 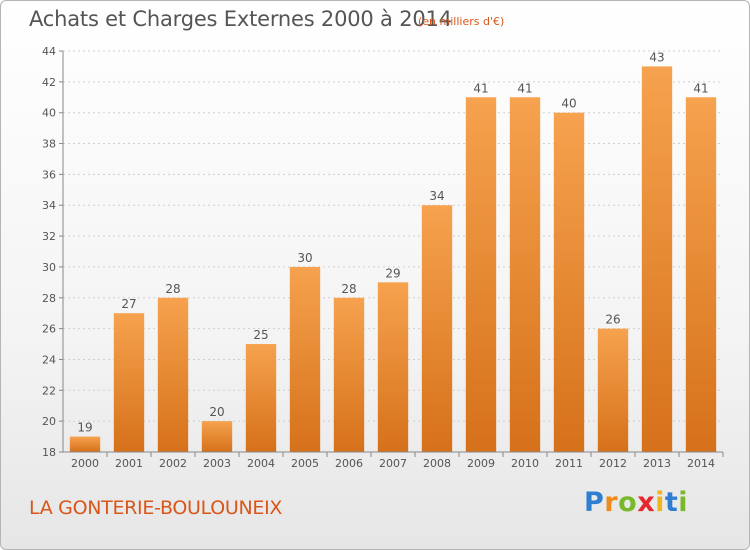 I want to click on x-tick-label: 2012, so click(x=613, y=463).